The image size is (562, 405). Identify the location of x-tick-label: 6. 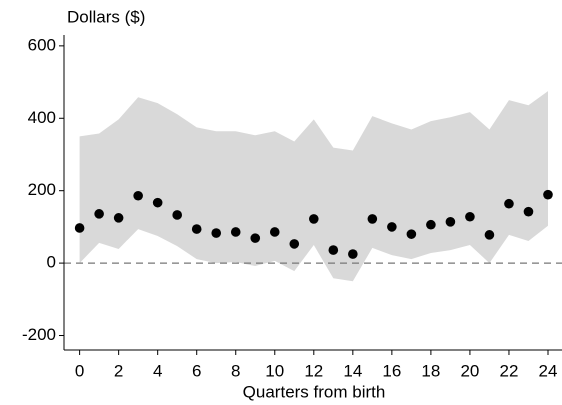
(196, 370).